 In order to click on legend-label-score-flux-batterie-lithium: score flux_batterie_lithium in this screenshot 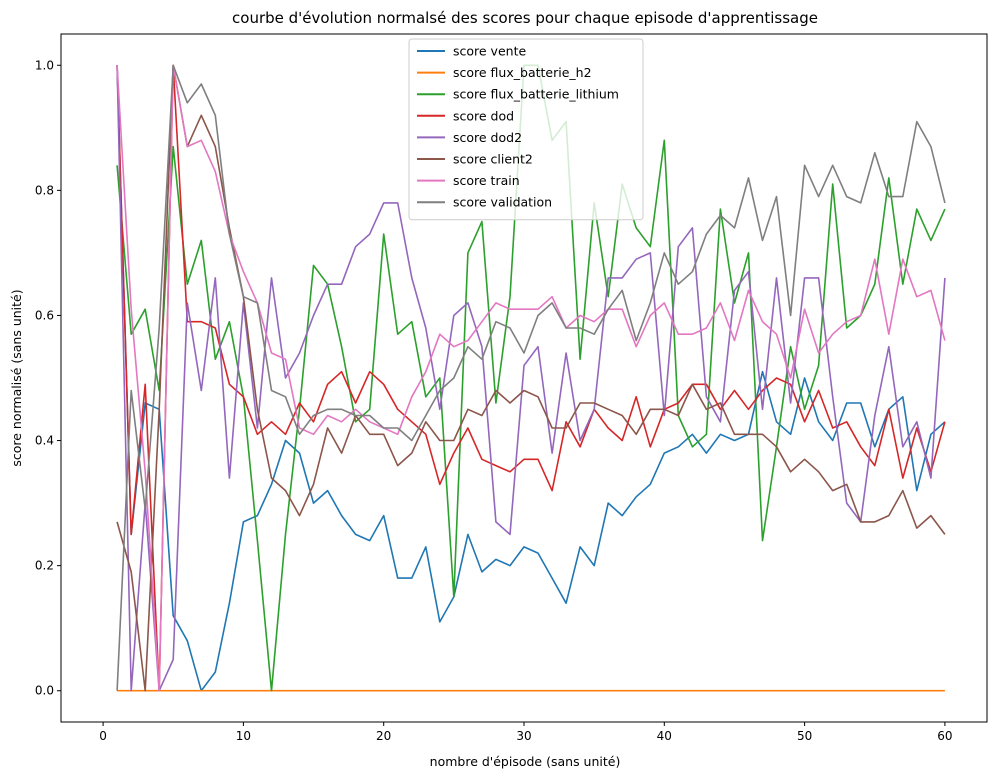, I will do `click(536, 94)`.